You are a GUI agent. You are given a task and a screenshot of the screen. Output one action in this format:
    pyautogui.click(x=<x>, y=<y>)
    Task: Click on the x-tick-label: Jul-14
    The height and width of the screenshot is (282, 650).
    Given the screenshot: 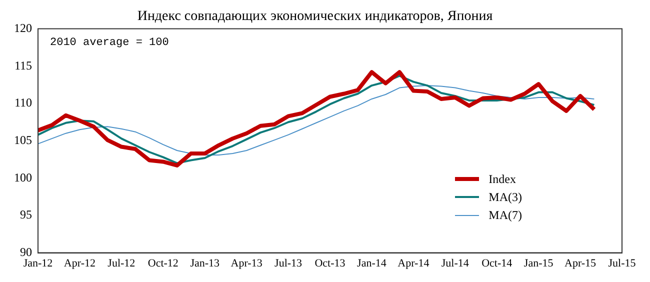 What is the action you would take?
    pyautogui.click(x=455, y=263)
    